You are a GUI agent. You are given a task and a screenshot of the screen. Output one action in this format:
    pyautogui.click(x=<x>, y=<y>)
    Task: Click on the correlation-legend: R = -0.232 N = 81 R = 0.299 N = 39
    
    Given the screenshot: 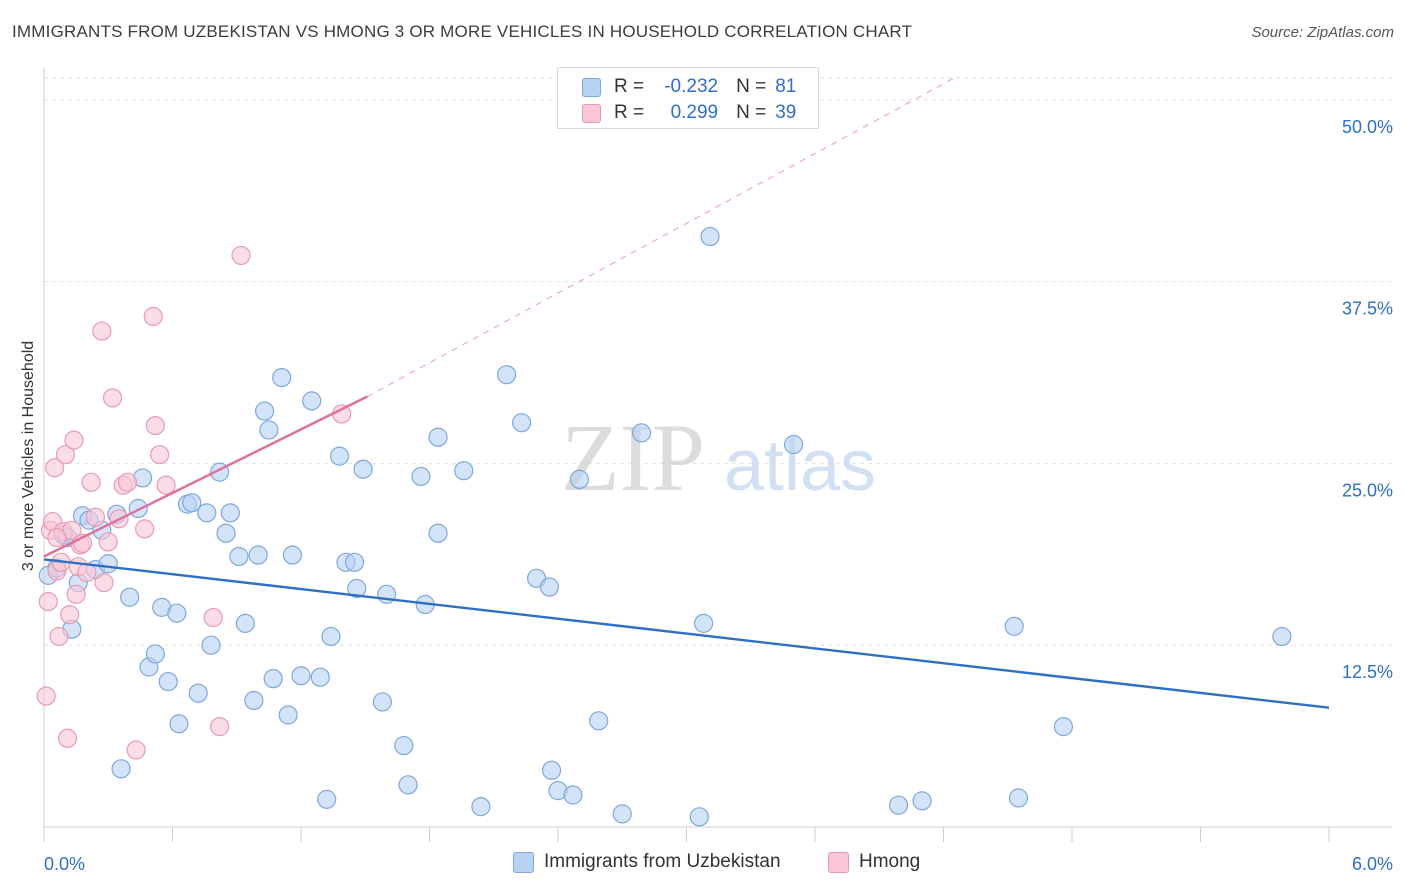 What is the action you would take?
    pyautogui.click(x=688, y=98)
    